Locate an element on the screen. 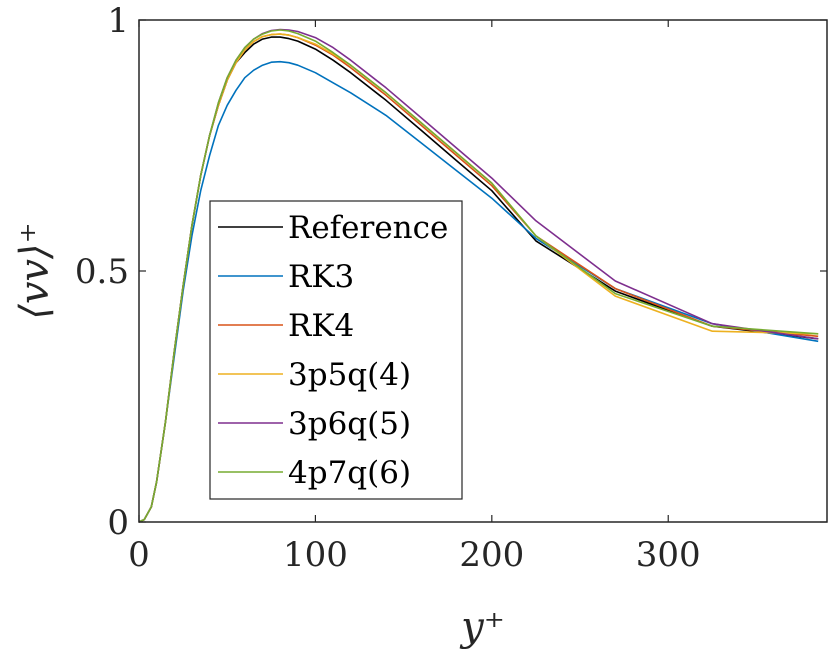 Image resolution: width=830 pixels, height=651 pixels. legend: Reference RK3 RK4 3p5q(4) 3p6q(5) 4p7q(6) is located at coordinates (336, 350).